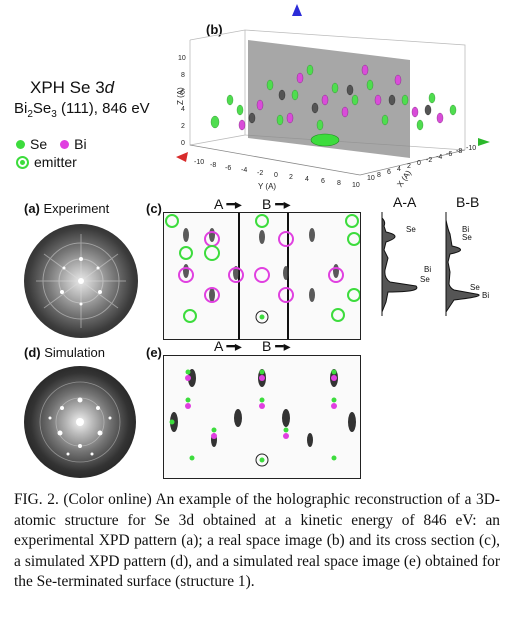  What do you see at coordinates (22, 162) in the screenshot?
I see `emitter-marker` at bounding box center [22, 162].